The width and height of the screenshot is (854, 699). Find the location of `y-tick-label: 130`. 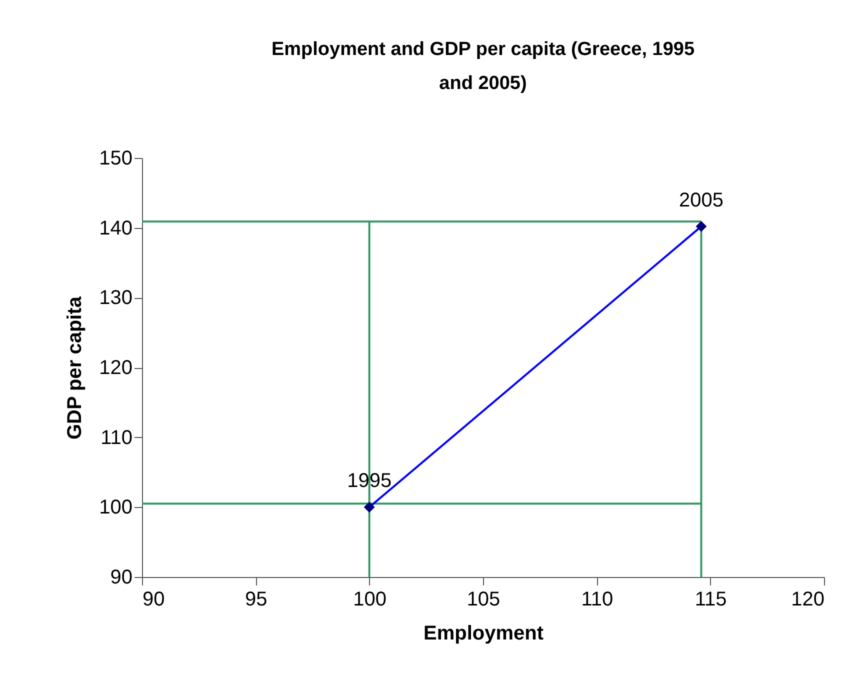

y-tick-label: 130 is located at coordinates (115, 298).